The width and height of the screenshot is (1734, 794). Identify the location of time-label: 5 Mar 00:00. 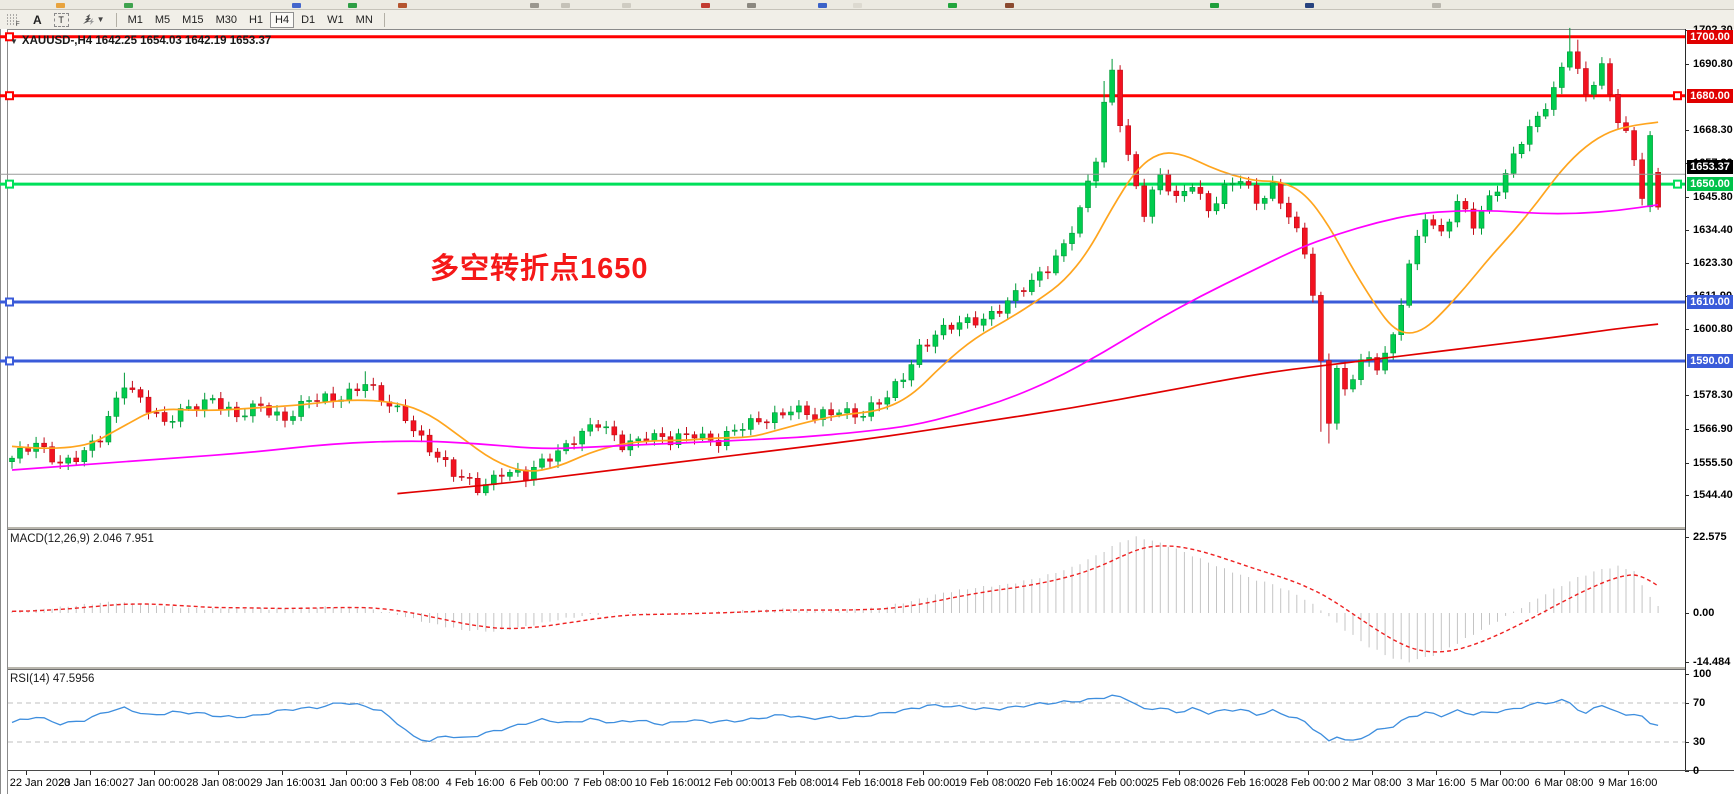
(1500, 783).